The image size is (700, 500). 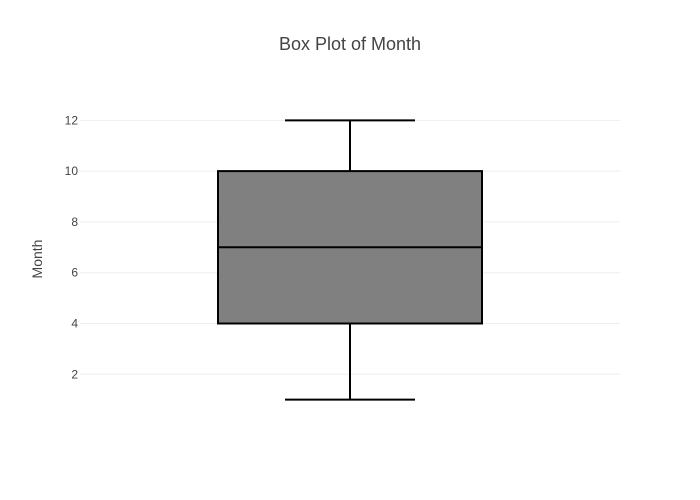 What do you see at coordinates (37, 259) in the screenshot?
I see `y-axis-label: Month` at bounding box center [37, 259].